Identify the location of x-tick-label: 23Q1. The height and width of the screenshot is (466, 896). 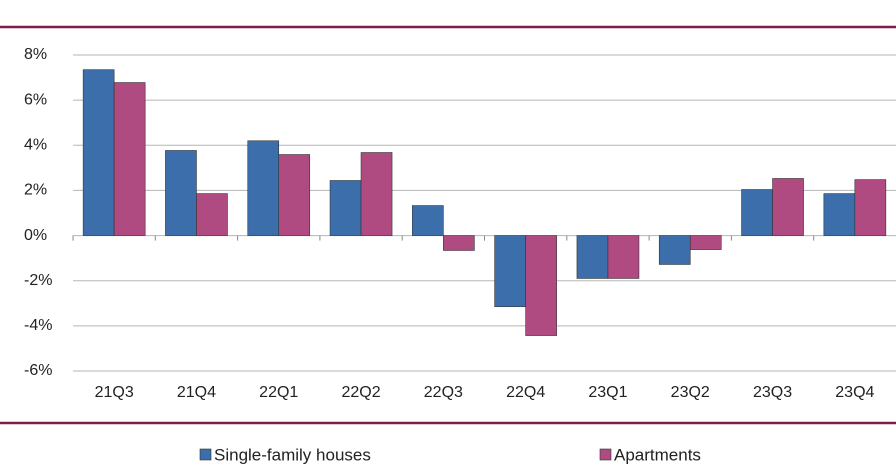
(607, 392).